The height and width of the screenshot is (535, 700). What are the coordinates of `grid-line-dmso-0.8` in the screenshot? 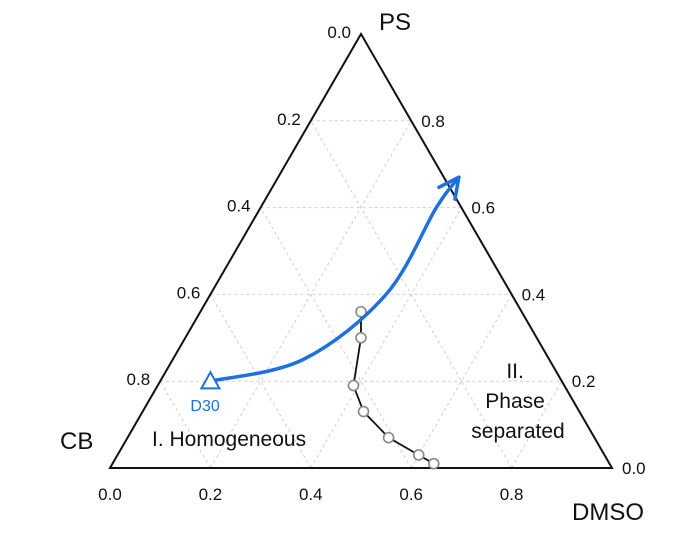 It's located at (537, 424).